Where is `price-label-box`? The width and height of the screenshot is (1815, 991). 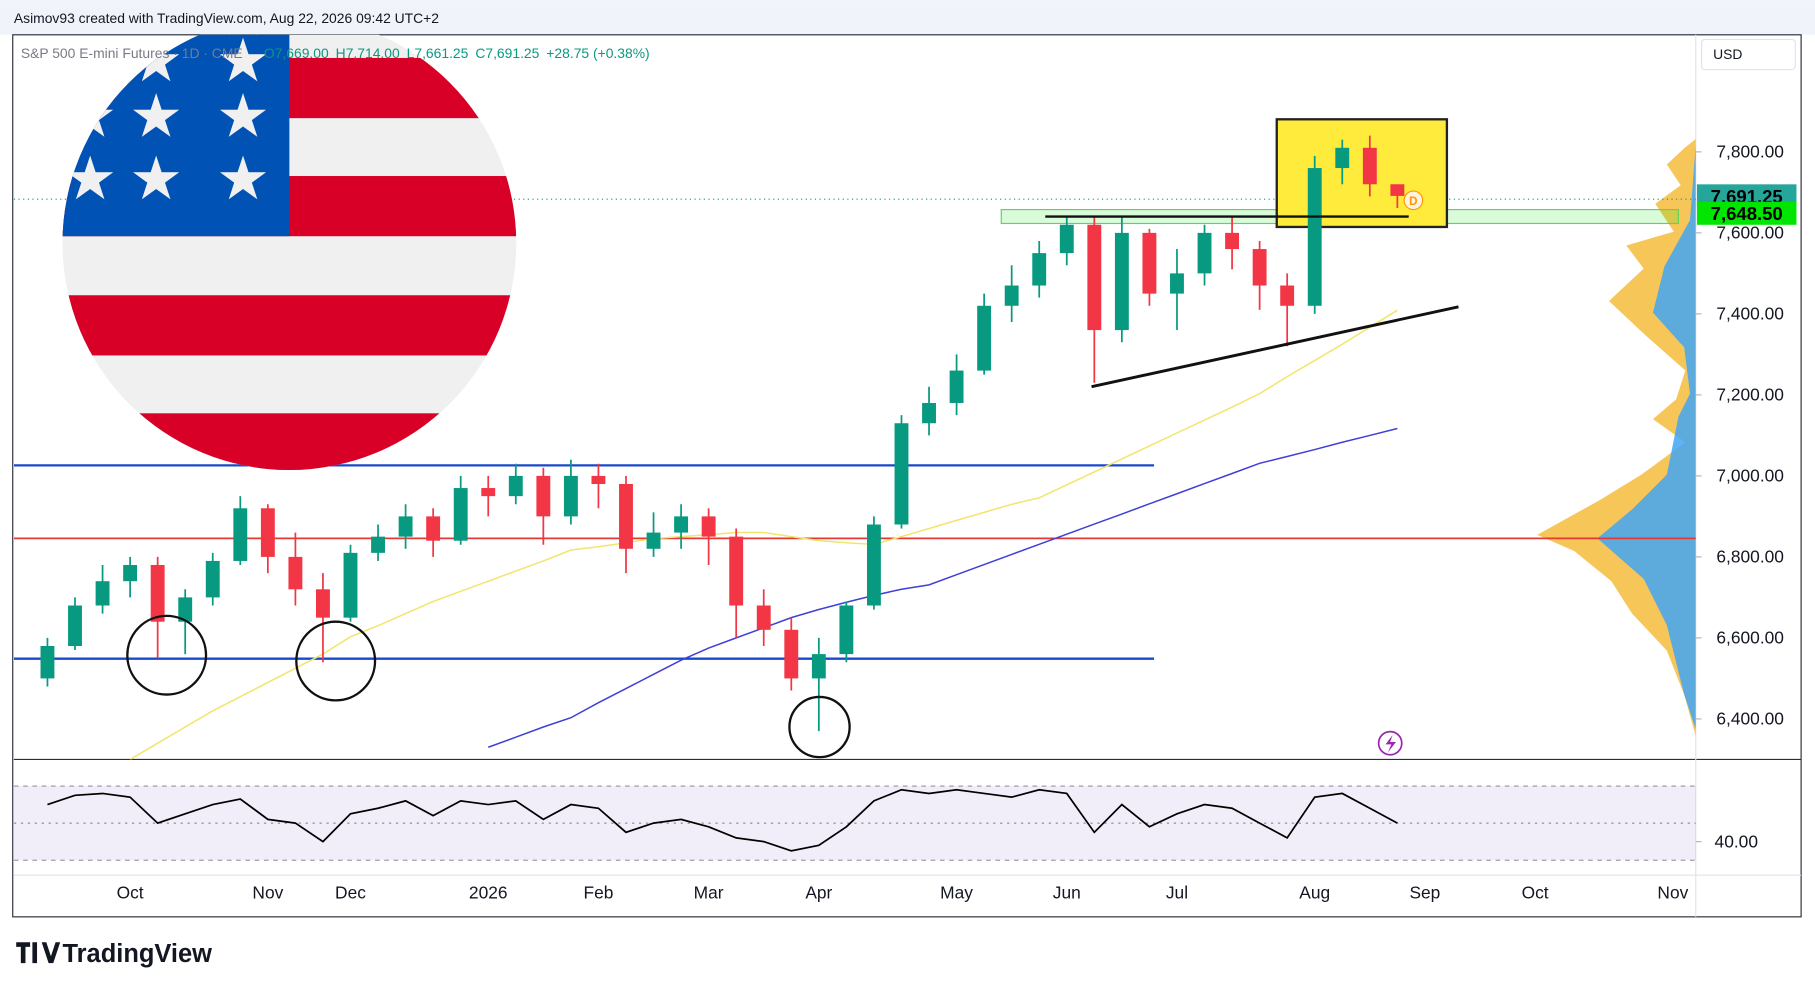 price-label-box is located at coordinates (1746, 213).